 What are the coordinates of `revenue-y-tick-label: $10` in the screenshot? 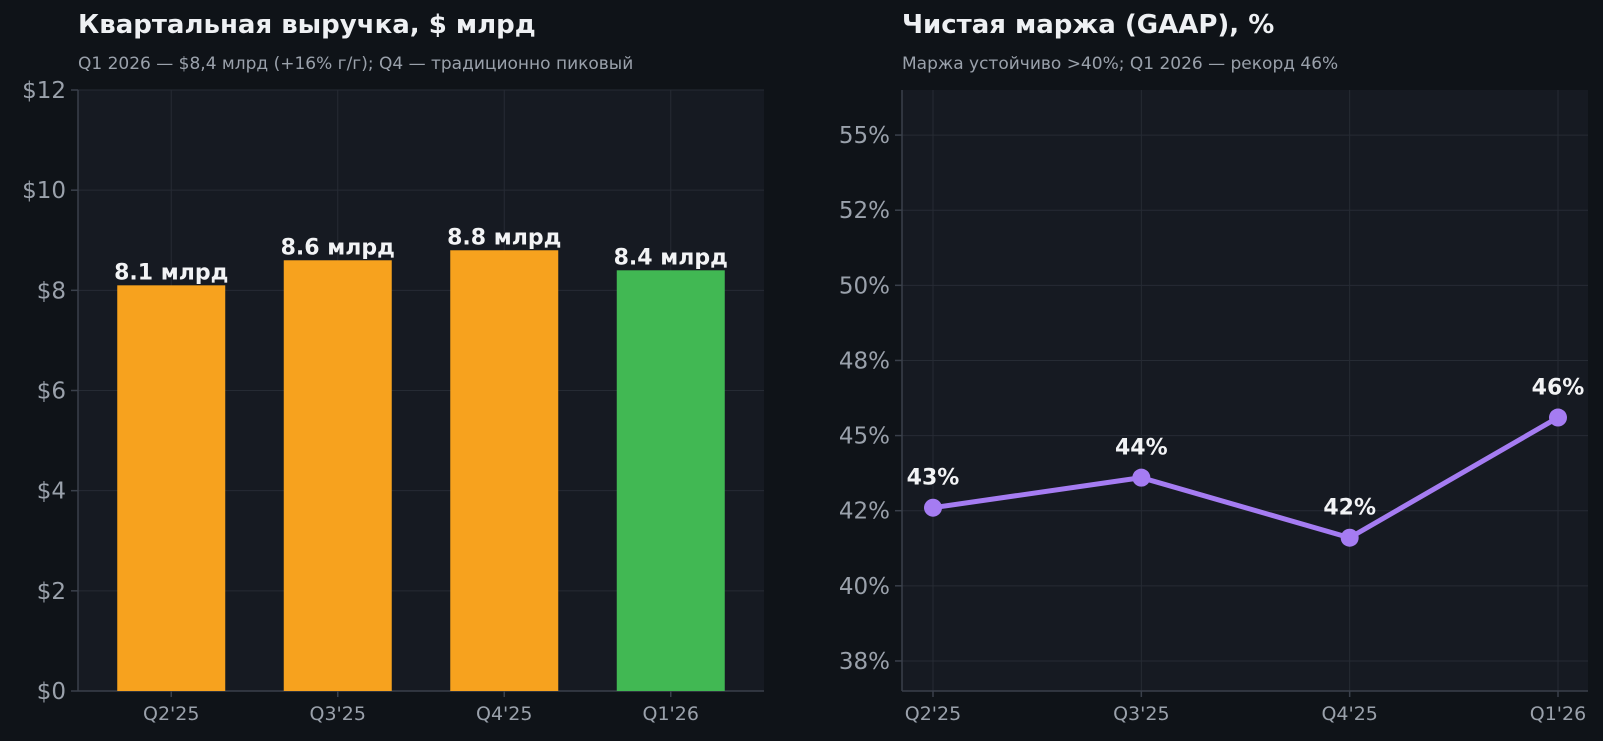 It's located at (44, 191).